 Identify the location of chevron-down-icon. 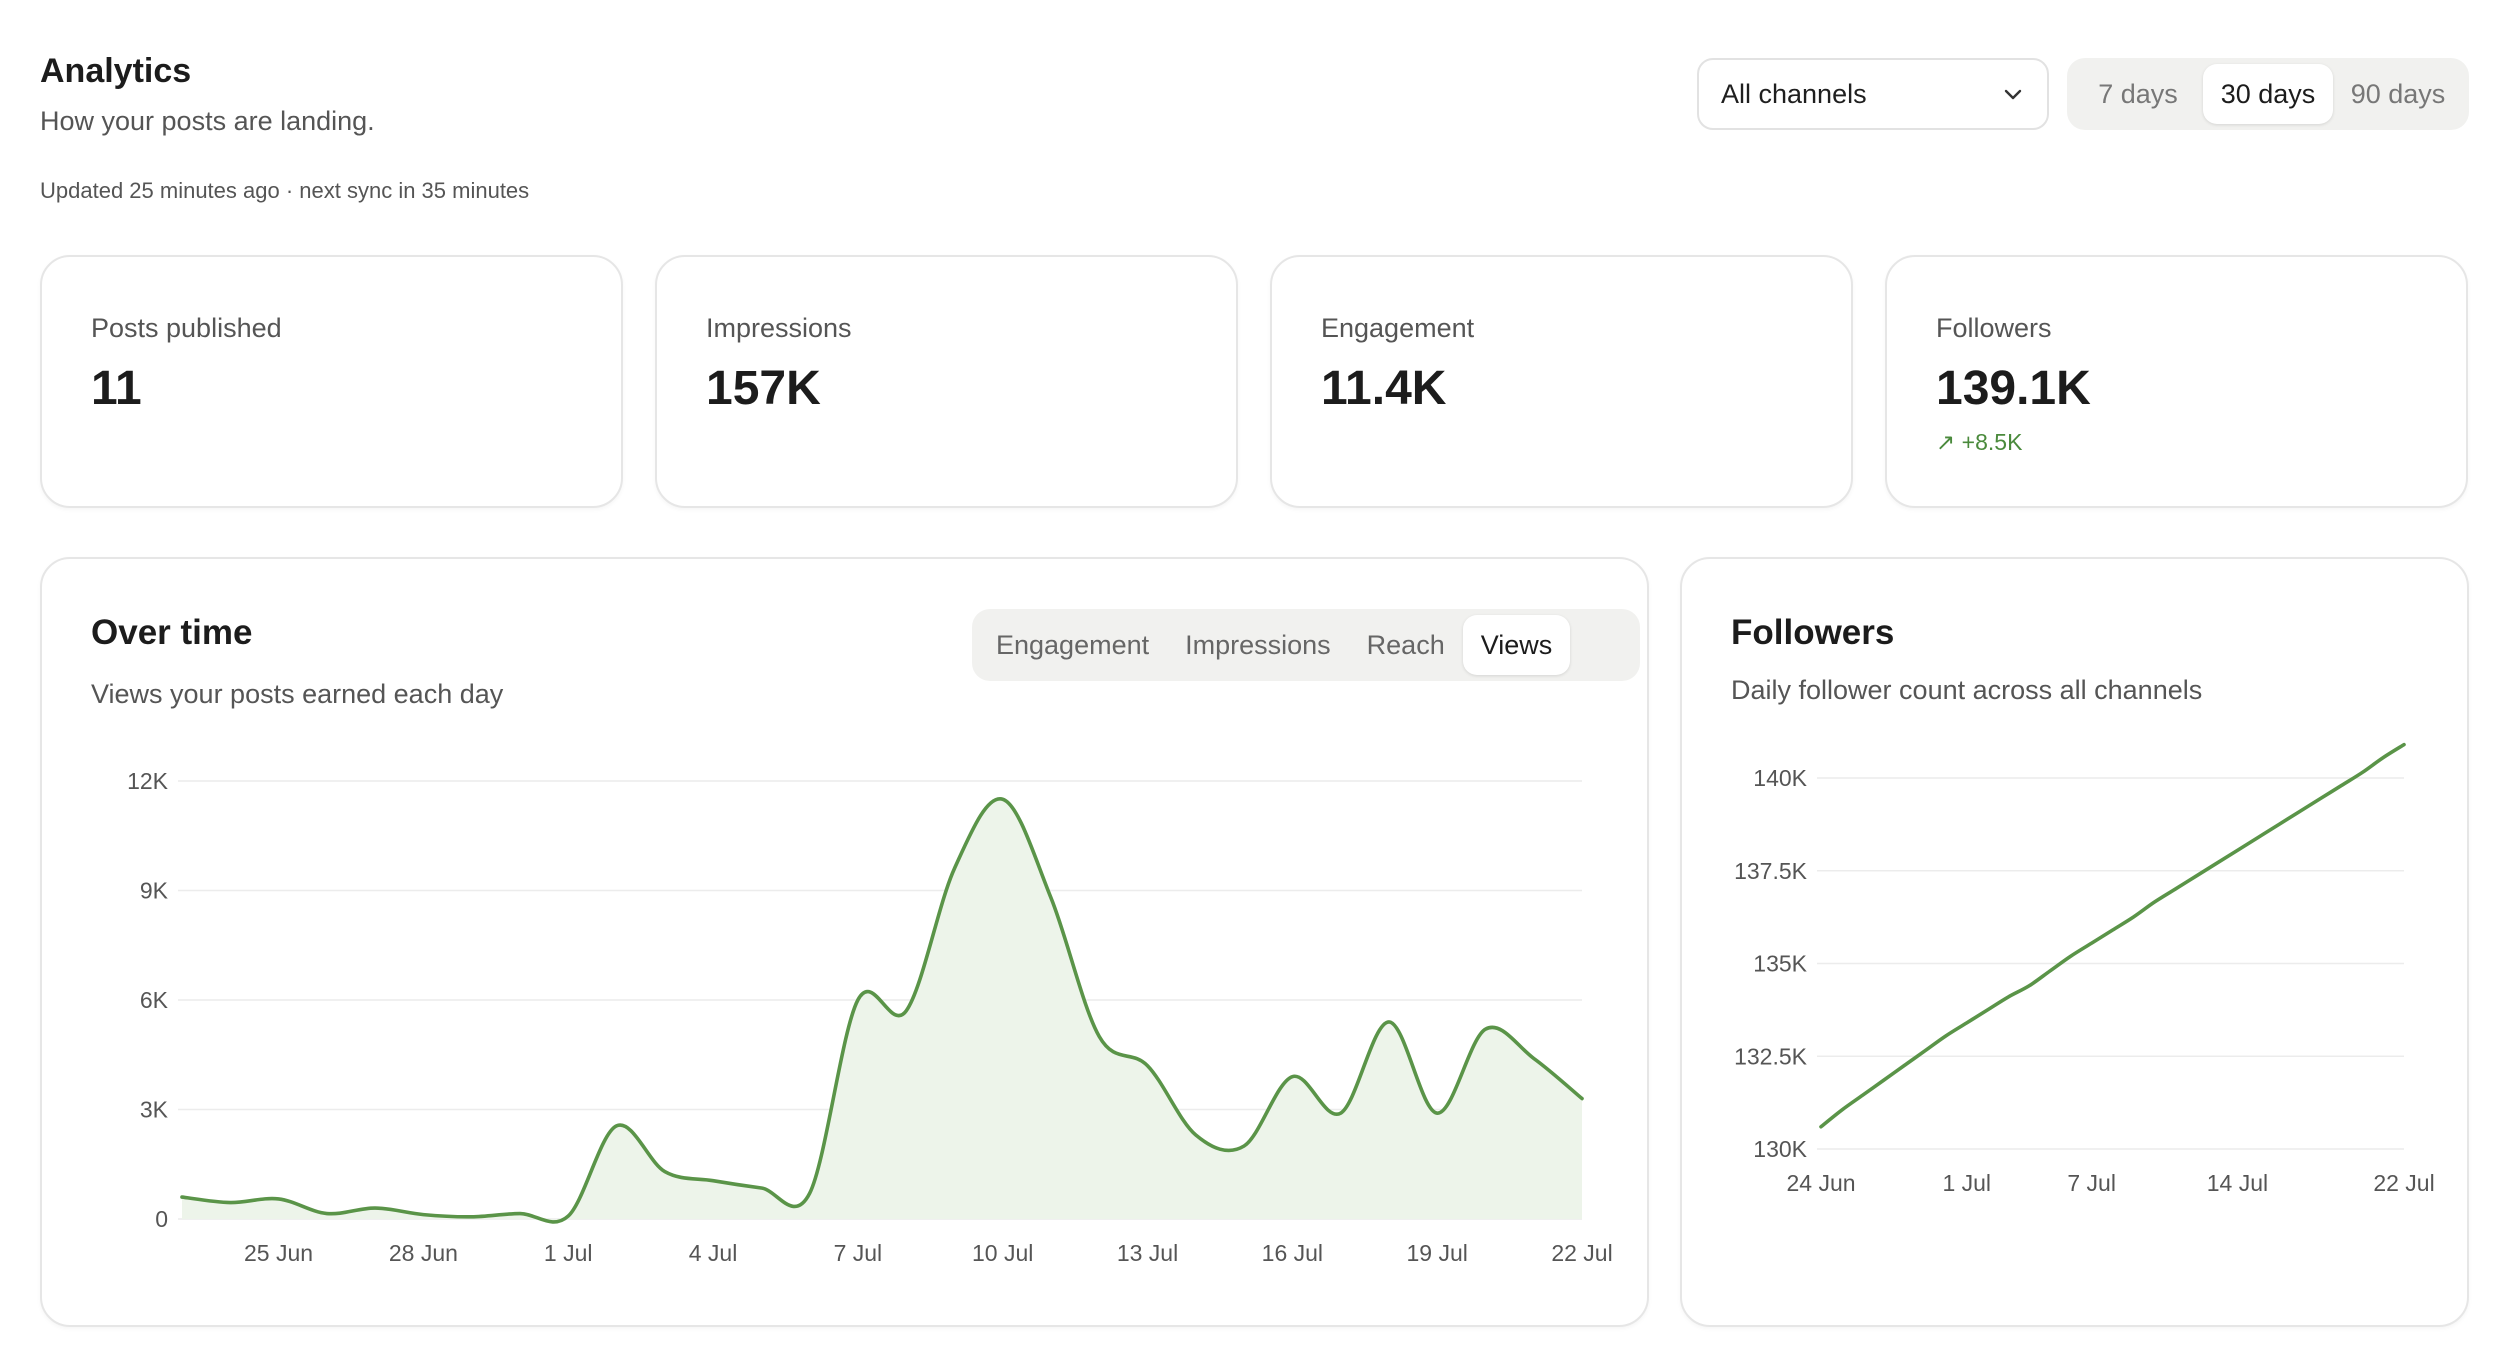
(2013, 94).